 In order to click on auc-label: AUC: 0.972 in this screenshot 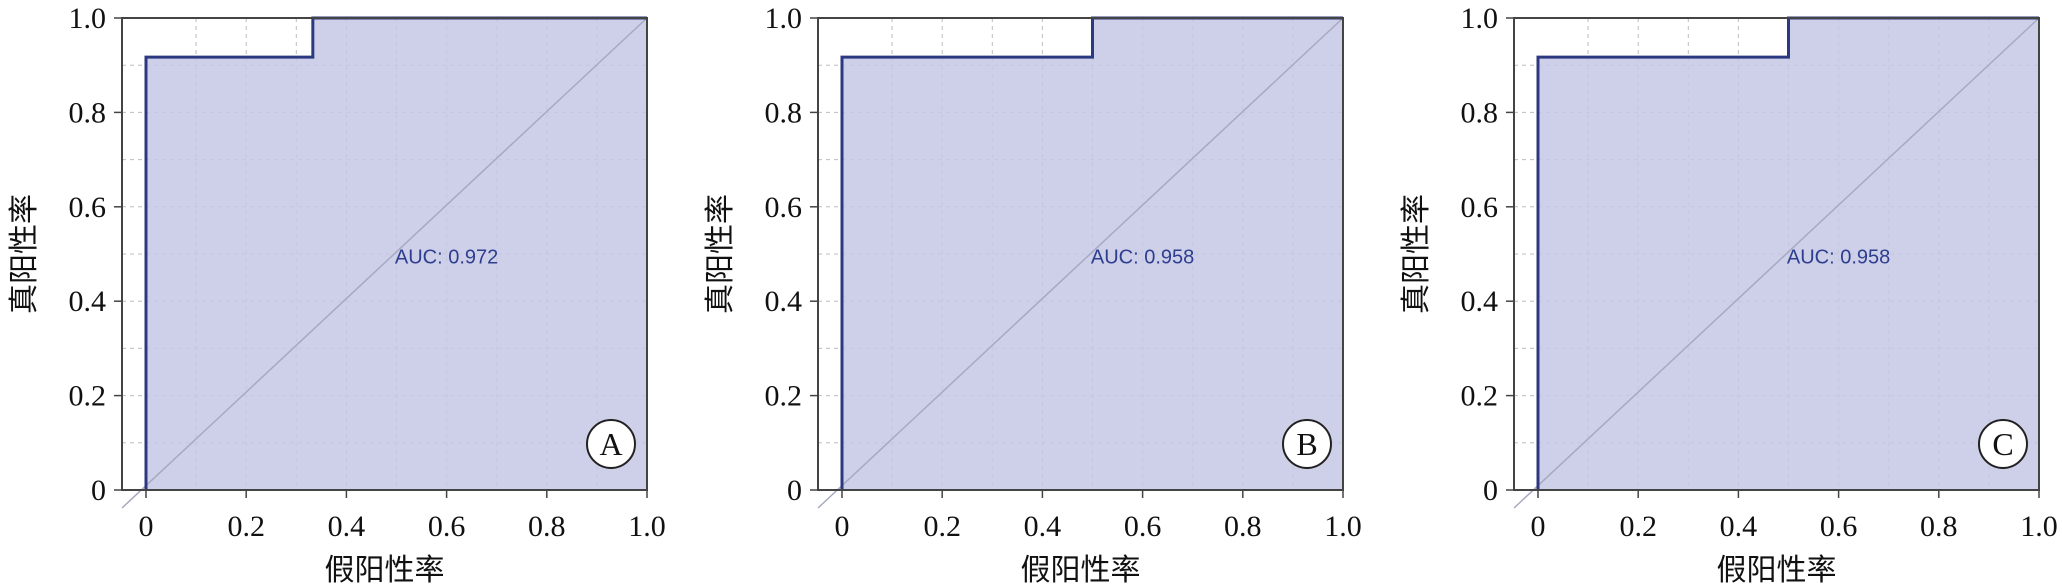, I will do `click(446, 257)`.